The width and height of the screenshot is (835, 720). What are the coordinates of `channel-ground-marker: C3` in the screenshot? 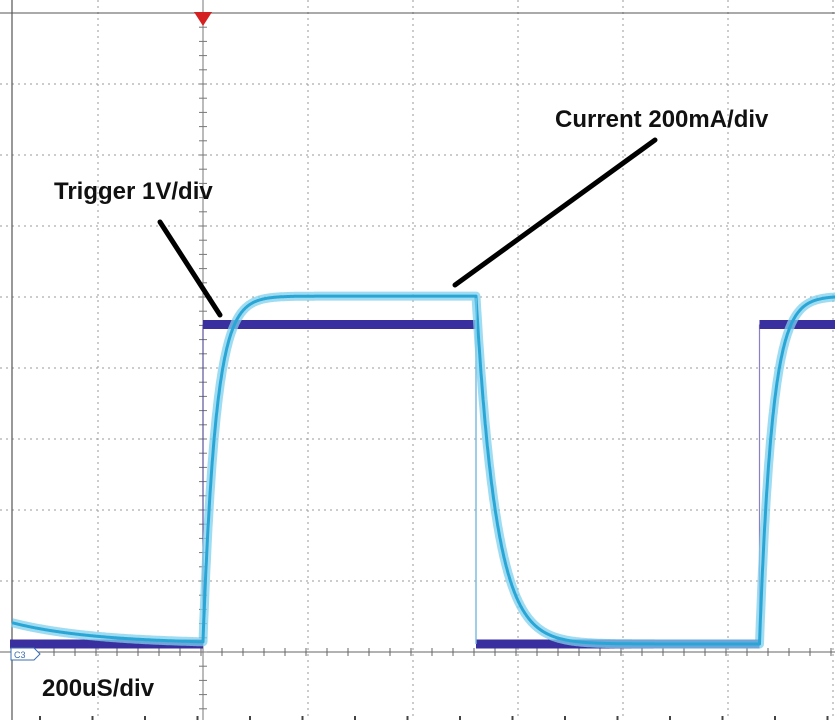 It's located at (25, 654).